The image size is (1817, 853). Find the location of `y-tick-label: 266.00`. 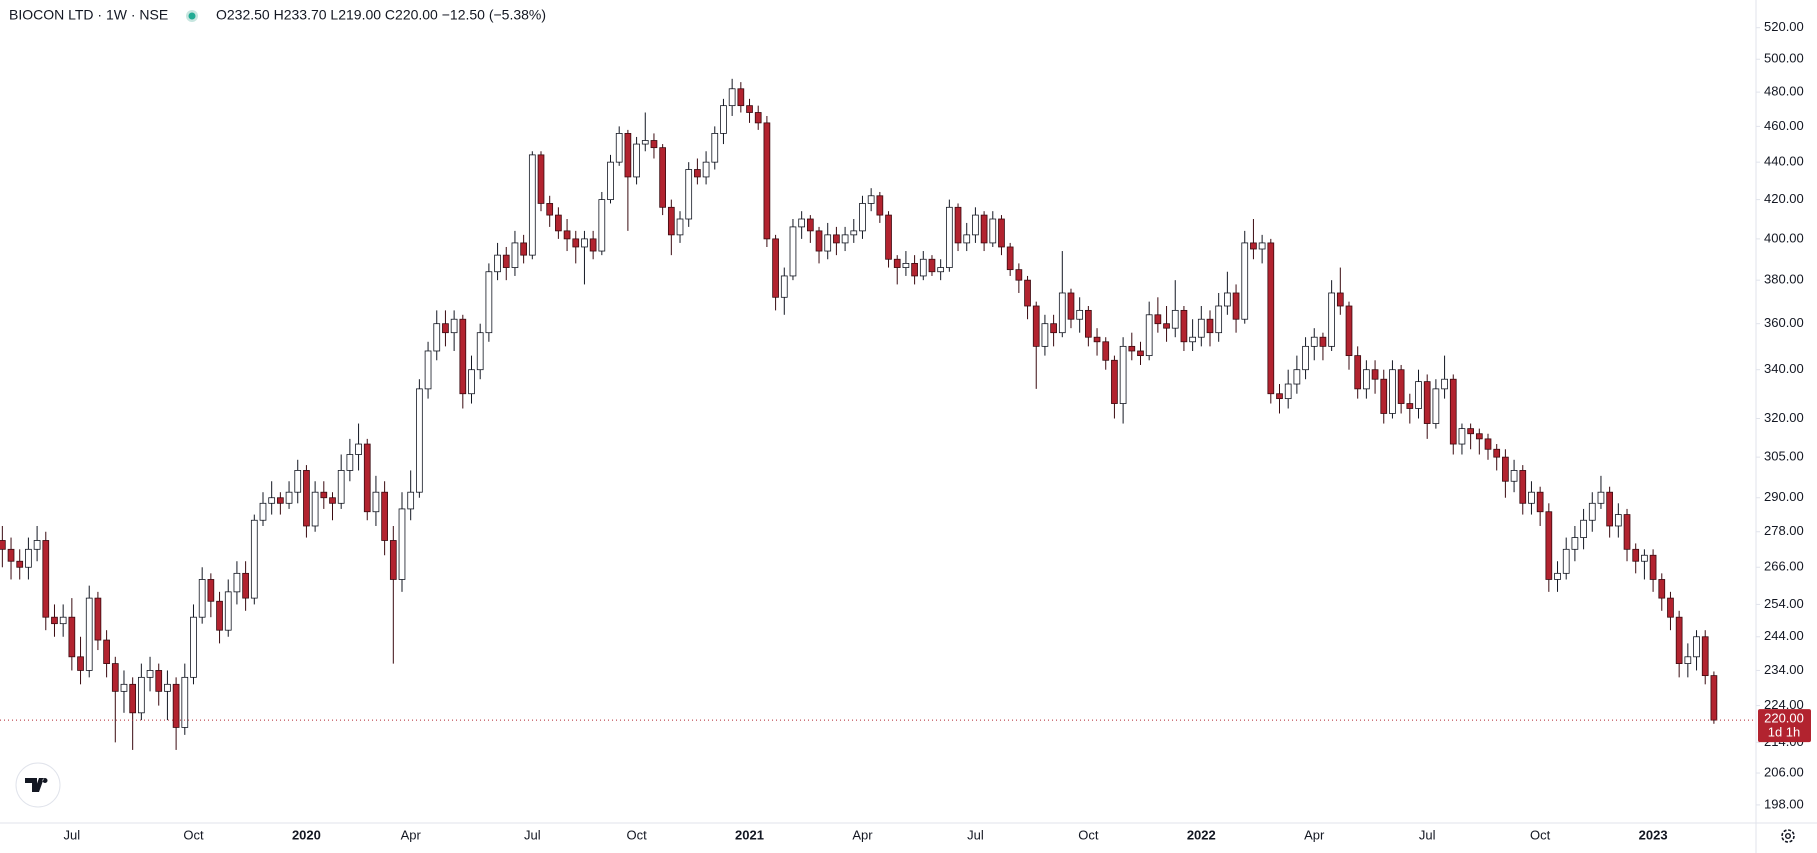

y-tick-label: 266.00 is located at coordinates (1784, 566).